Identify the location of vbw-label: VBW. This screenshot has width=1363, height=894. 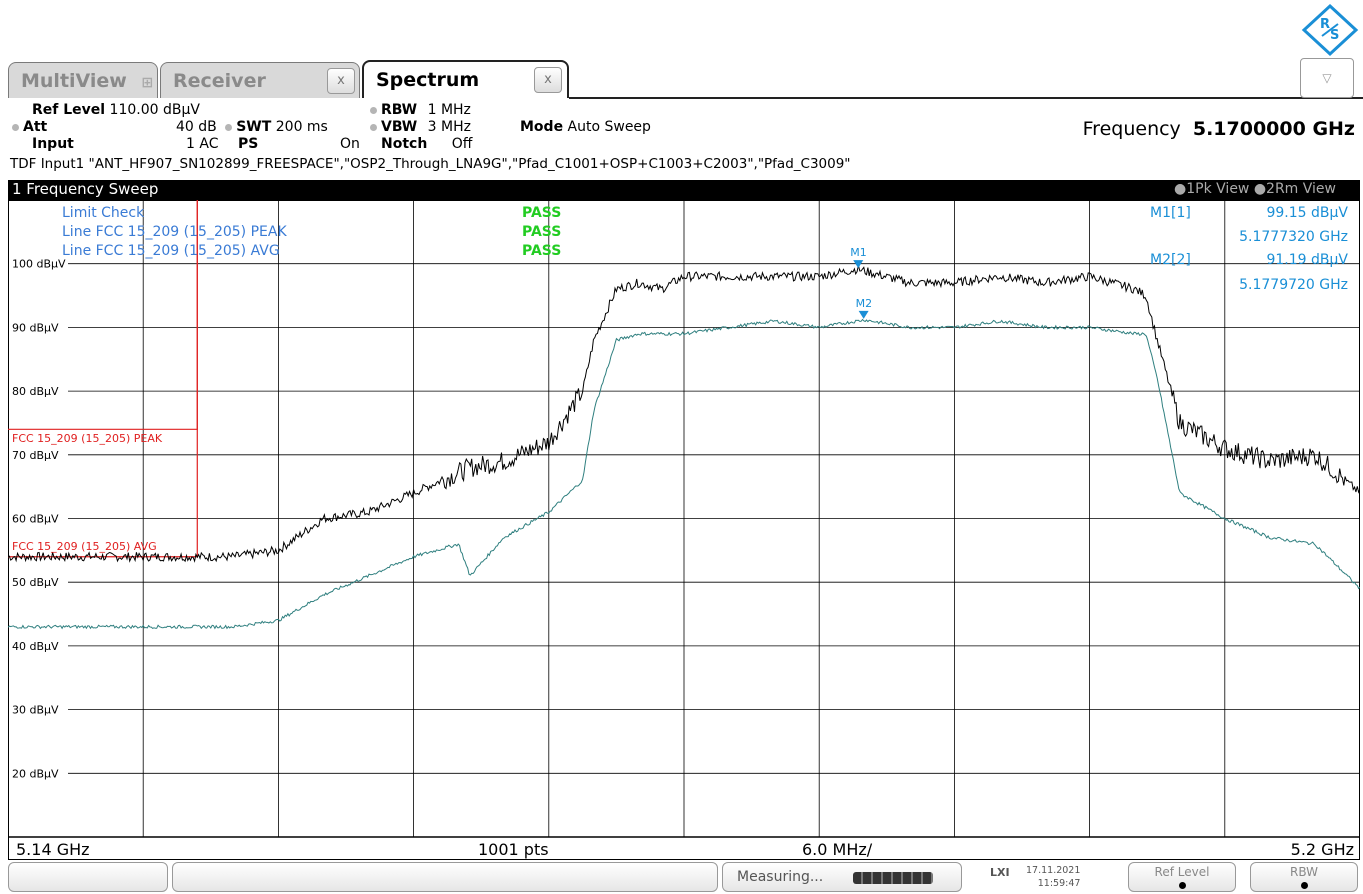
(399, 127).